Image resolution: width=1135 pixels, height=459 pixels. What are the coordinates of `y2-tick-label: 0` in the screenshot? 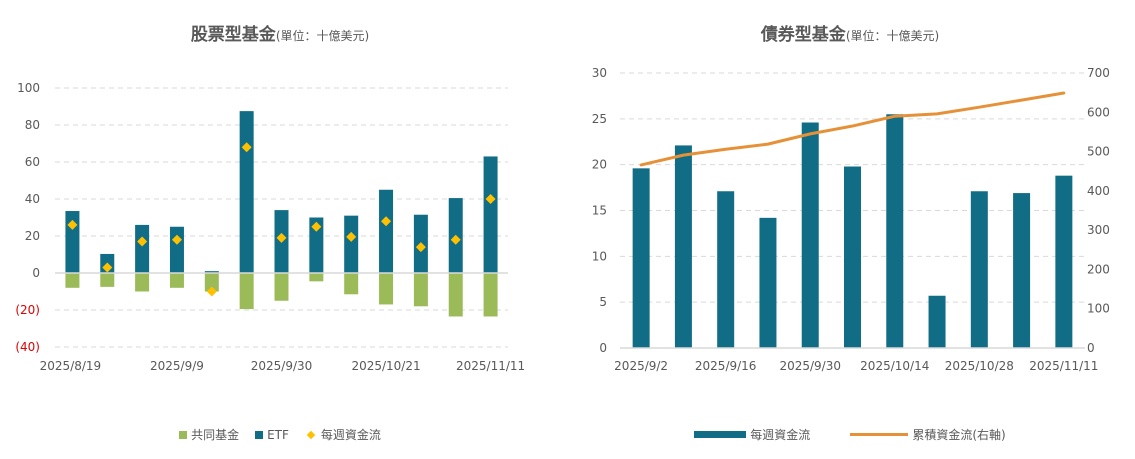 It's located at (1091, 348).